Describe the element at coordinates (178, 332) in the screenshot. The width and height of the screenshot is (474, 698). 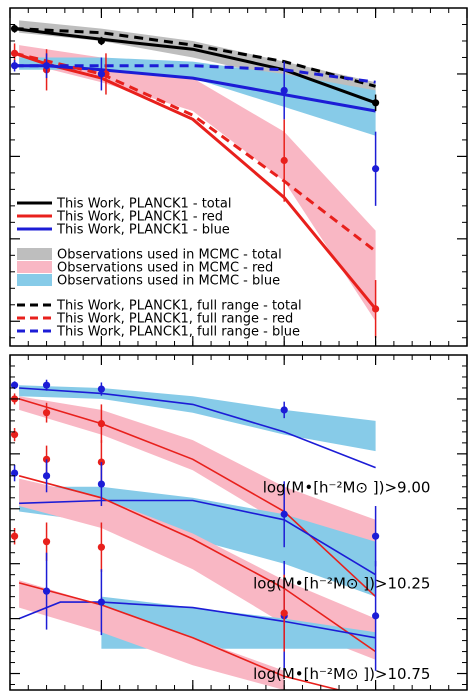
I see `legend-label: This Work, PLANCK1, full range - blue` at that location.